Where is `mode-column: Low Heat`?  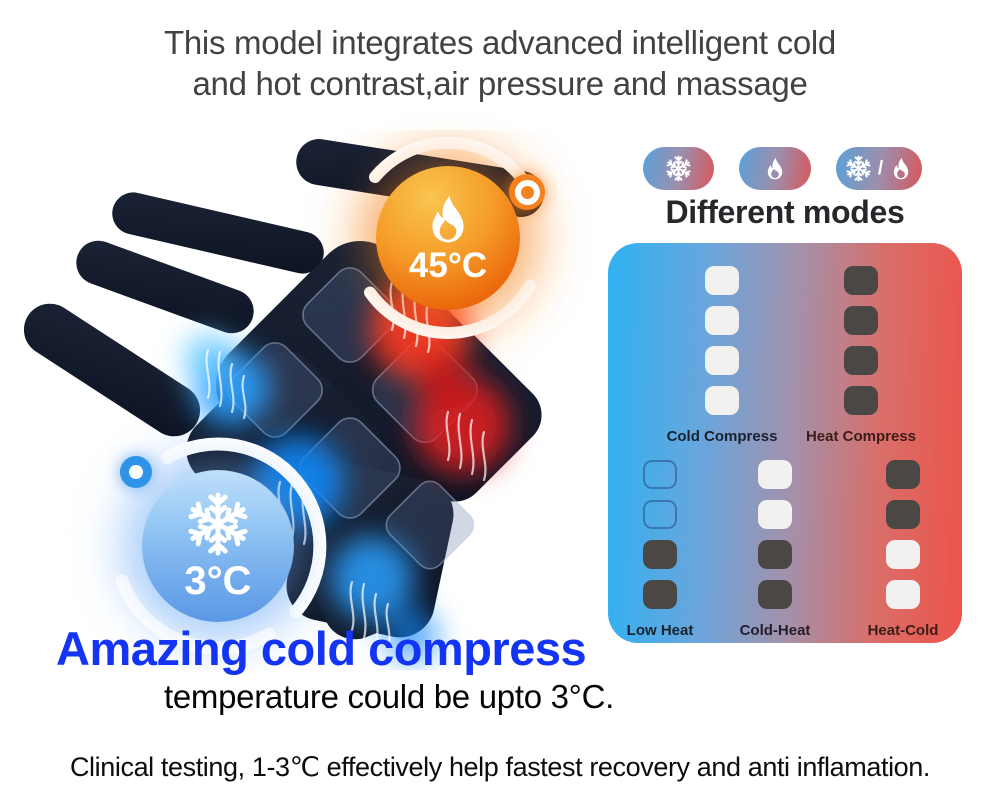 mode-column: Low Heat is located at coordinates (660, 549).